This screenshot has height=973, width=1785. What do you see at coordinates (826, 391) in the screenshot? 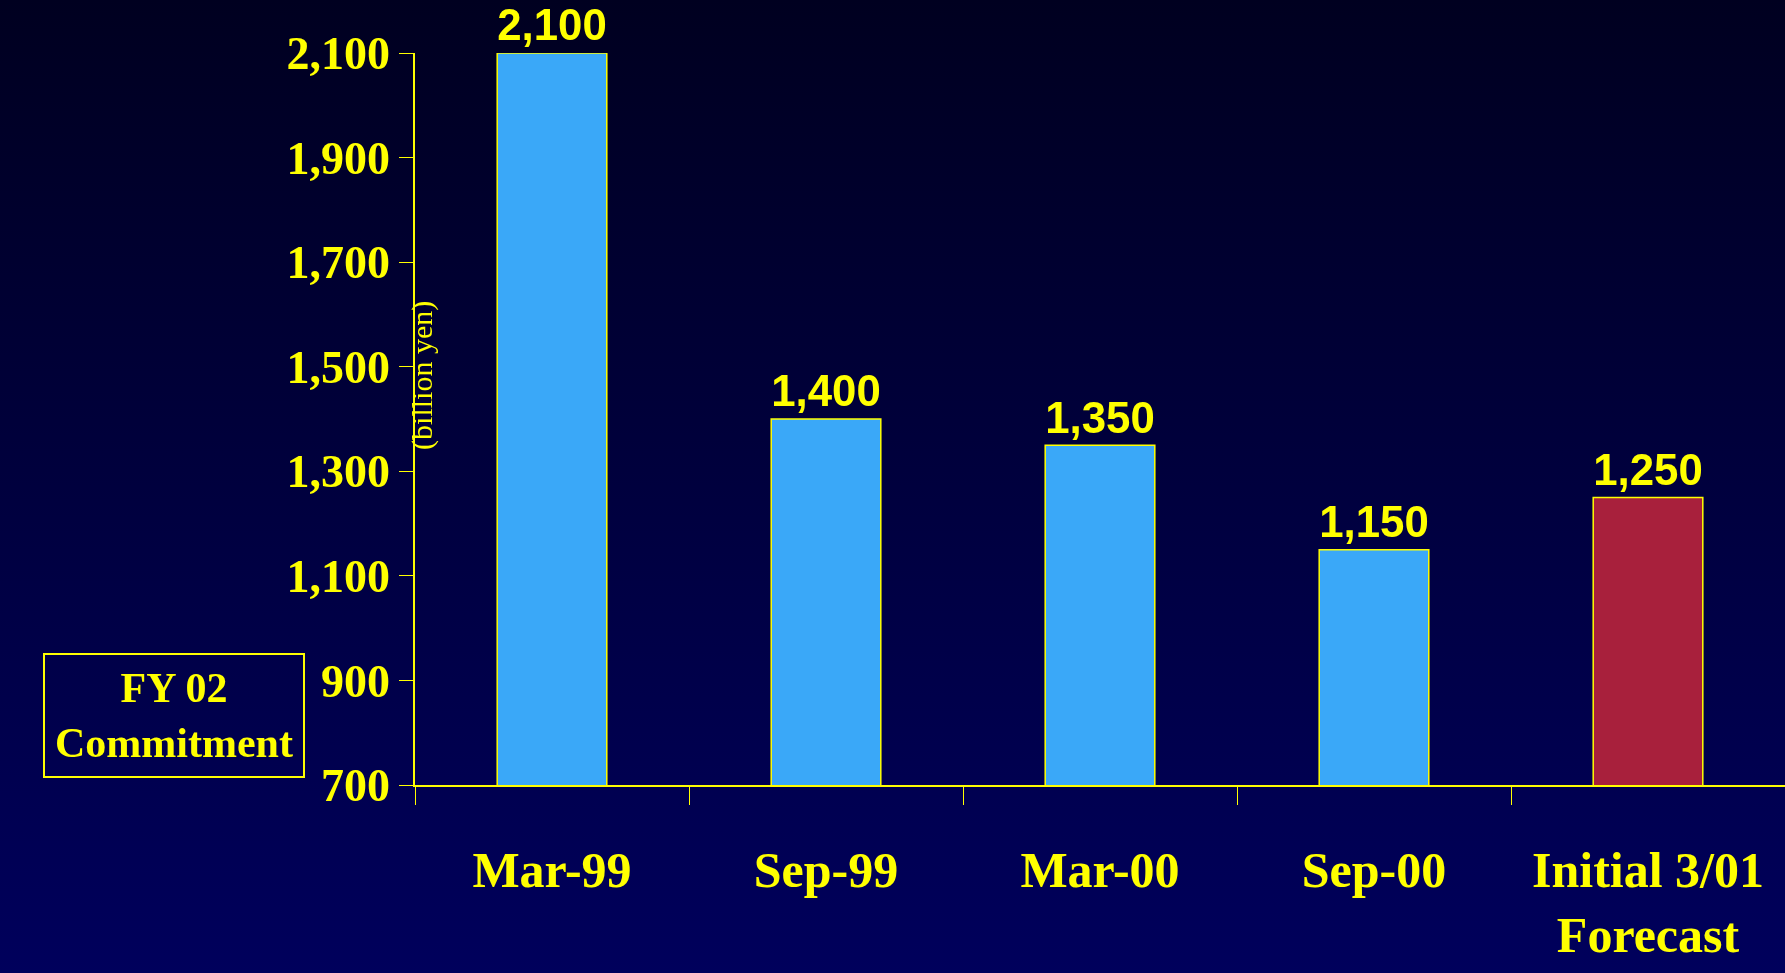
I see `data-label: 1,400` at bounding box center [826, 391].